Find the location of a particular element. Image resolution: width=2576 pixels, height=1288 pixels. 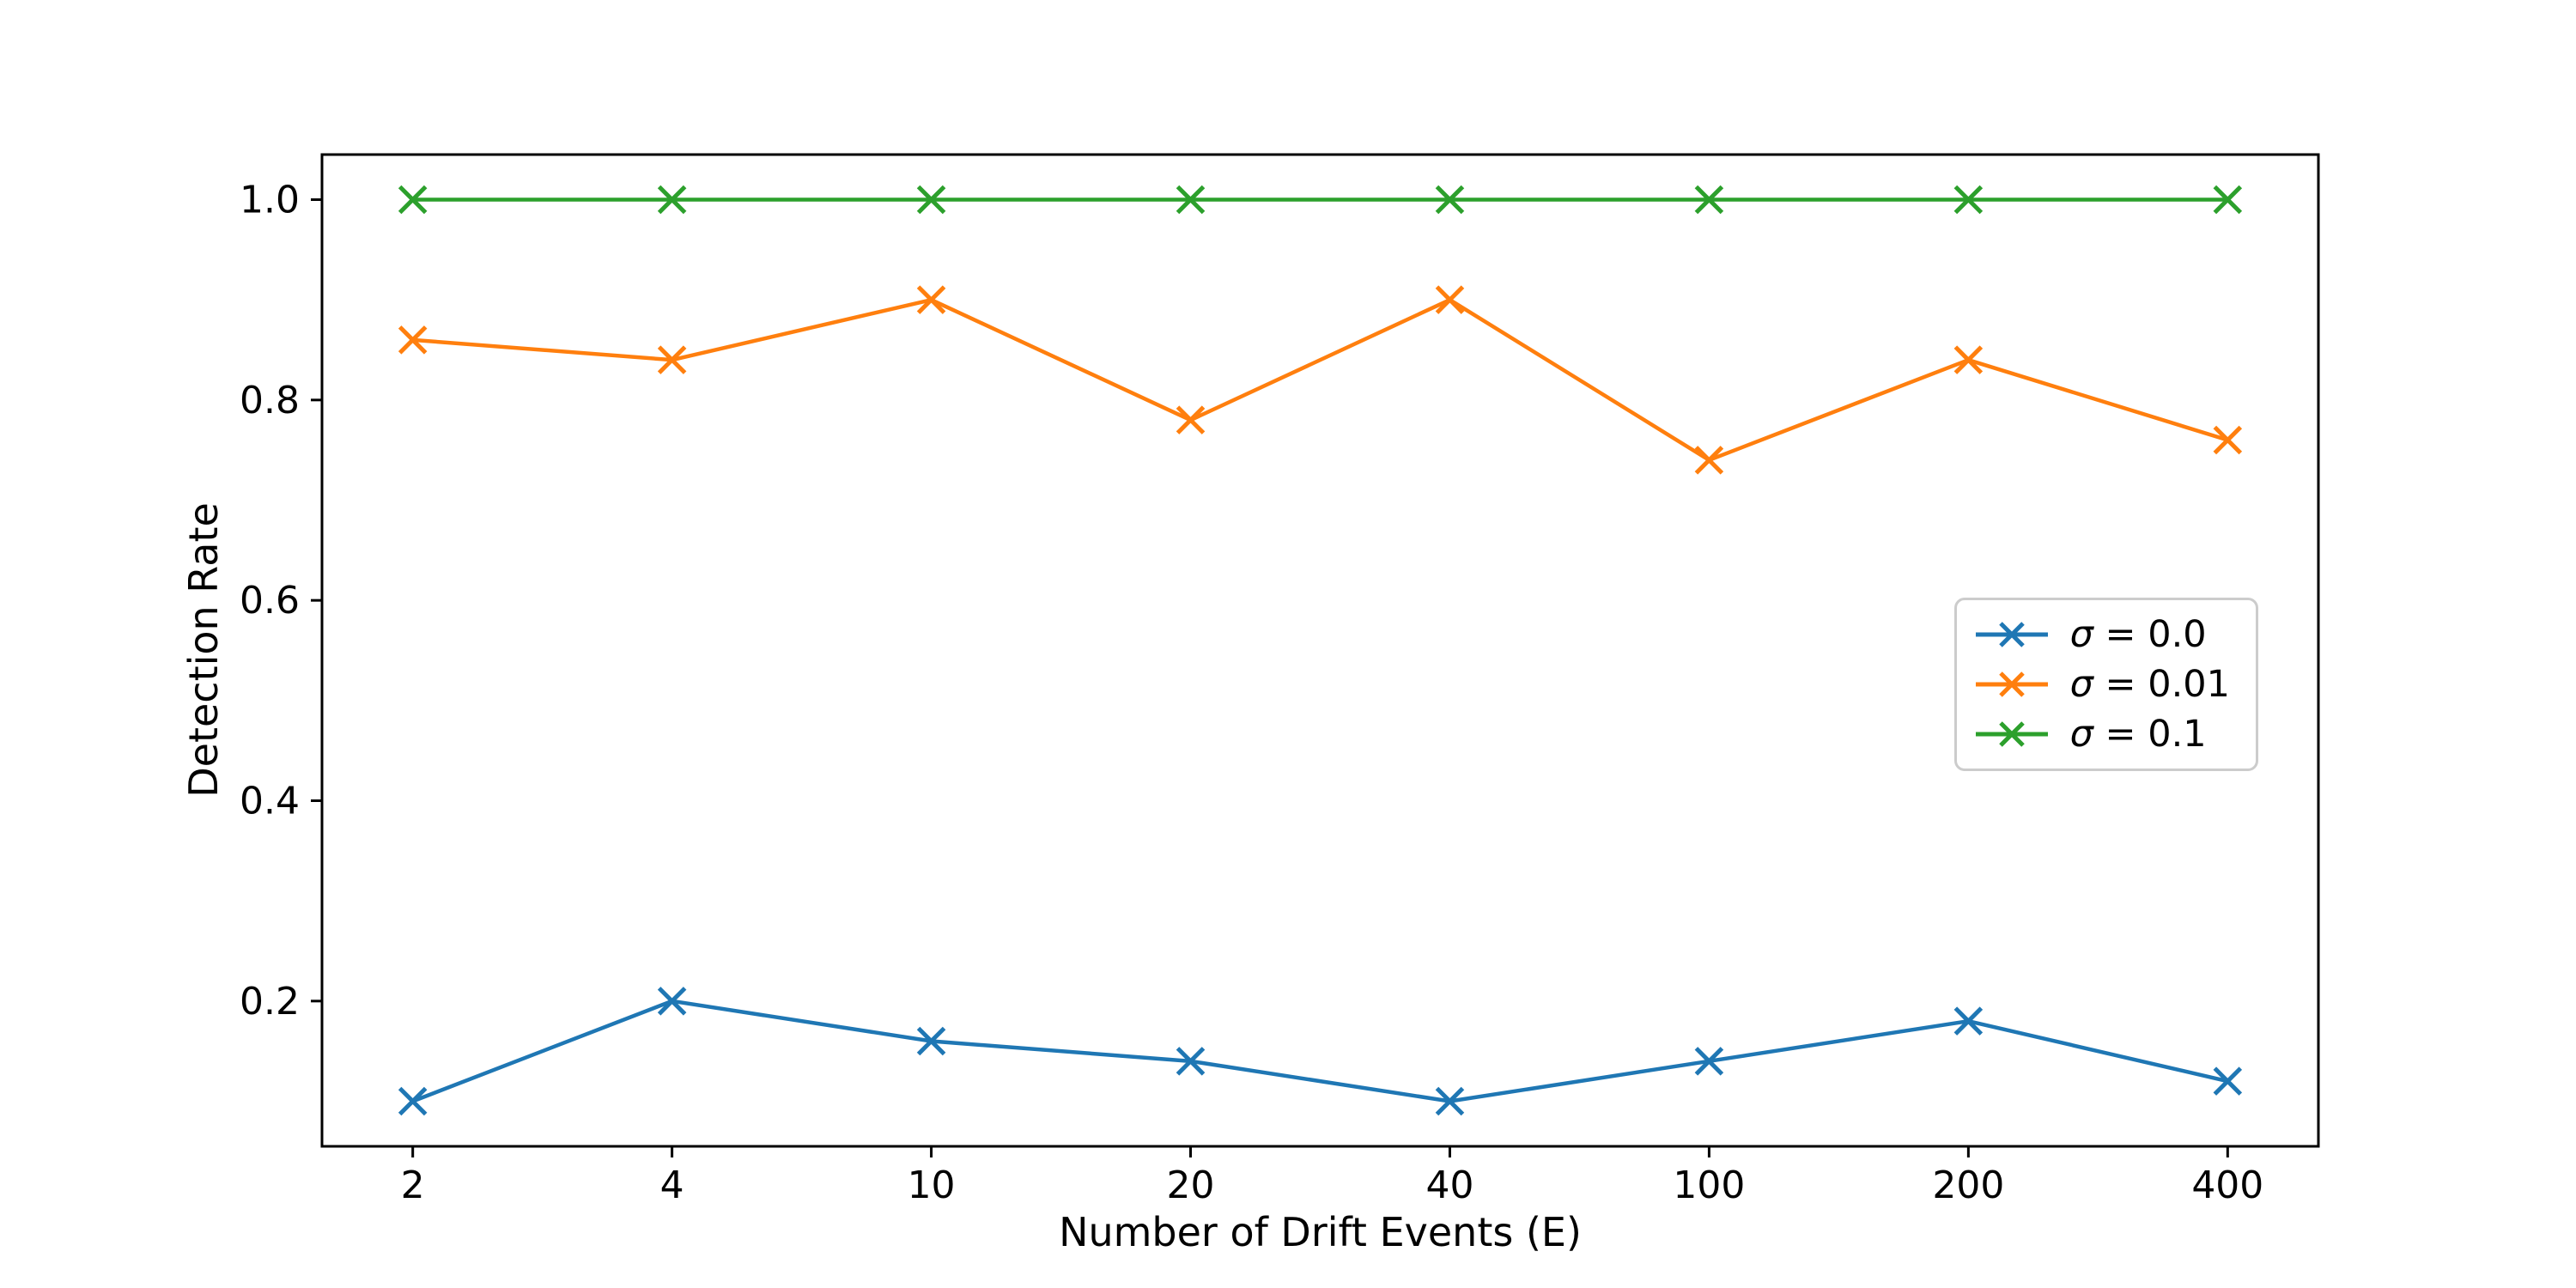

y-tick-label: 1.0 is located at coordinates (270, 201).